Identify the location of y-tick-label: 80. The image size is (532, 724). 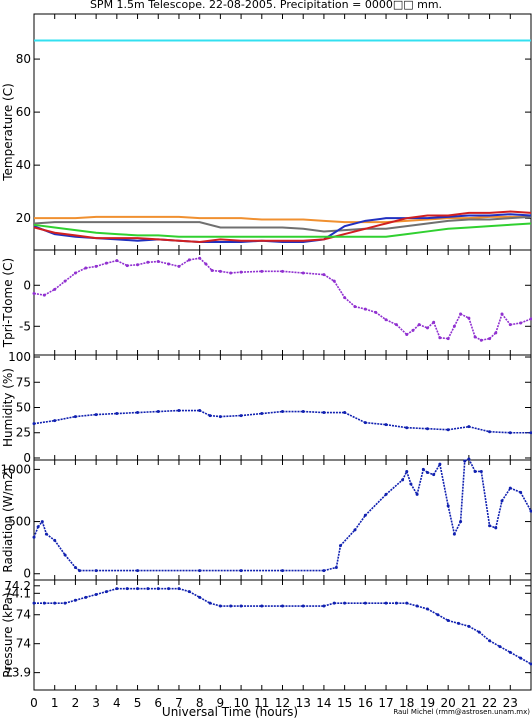
(23, 59).